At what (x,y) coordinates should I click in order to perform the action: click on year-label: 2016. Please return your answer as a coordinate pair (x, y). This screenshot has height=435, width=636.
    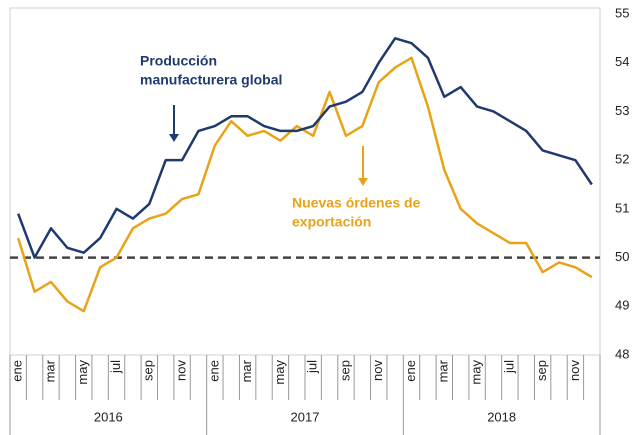
    Looking at the image, I should click on (108, 416).